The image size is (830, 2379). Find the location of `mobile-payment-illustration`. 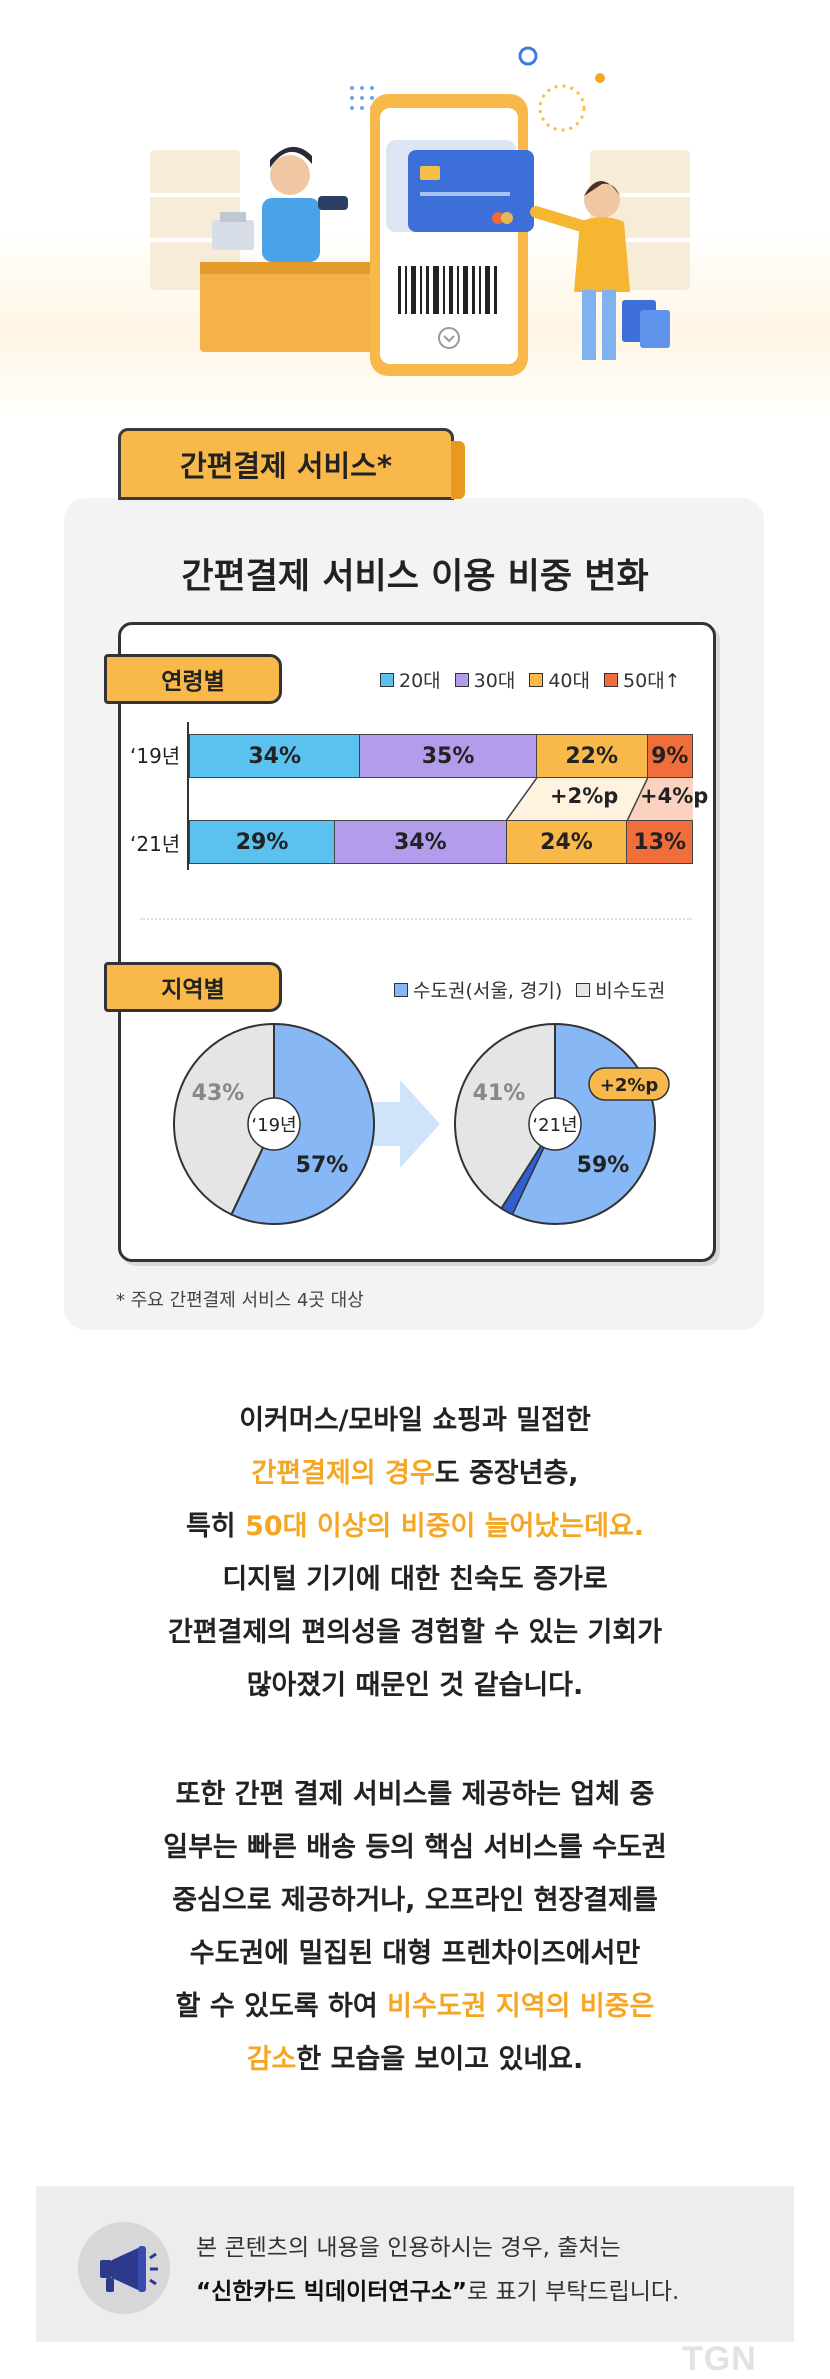

mobile-payment-illustration is located at coordinates (420, 211).